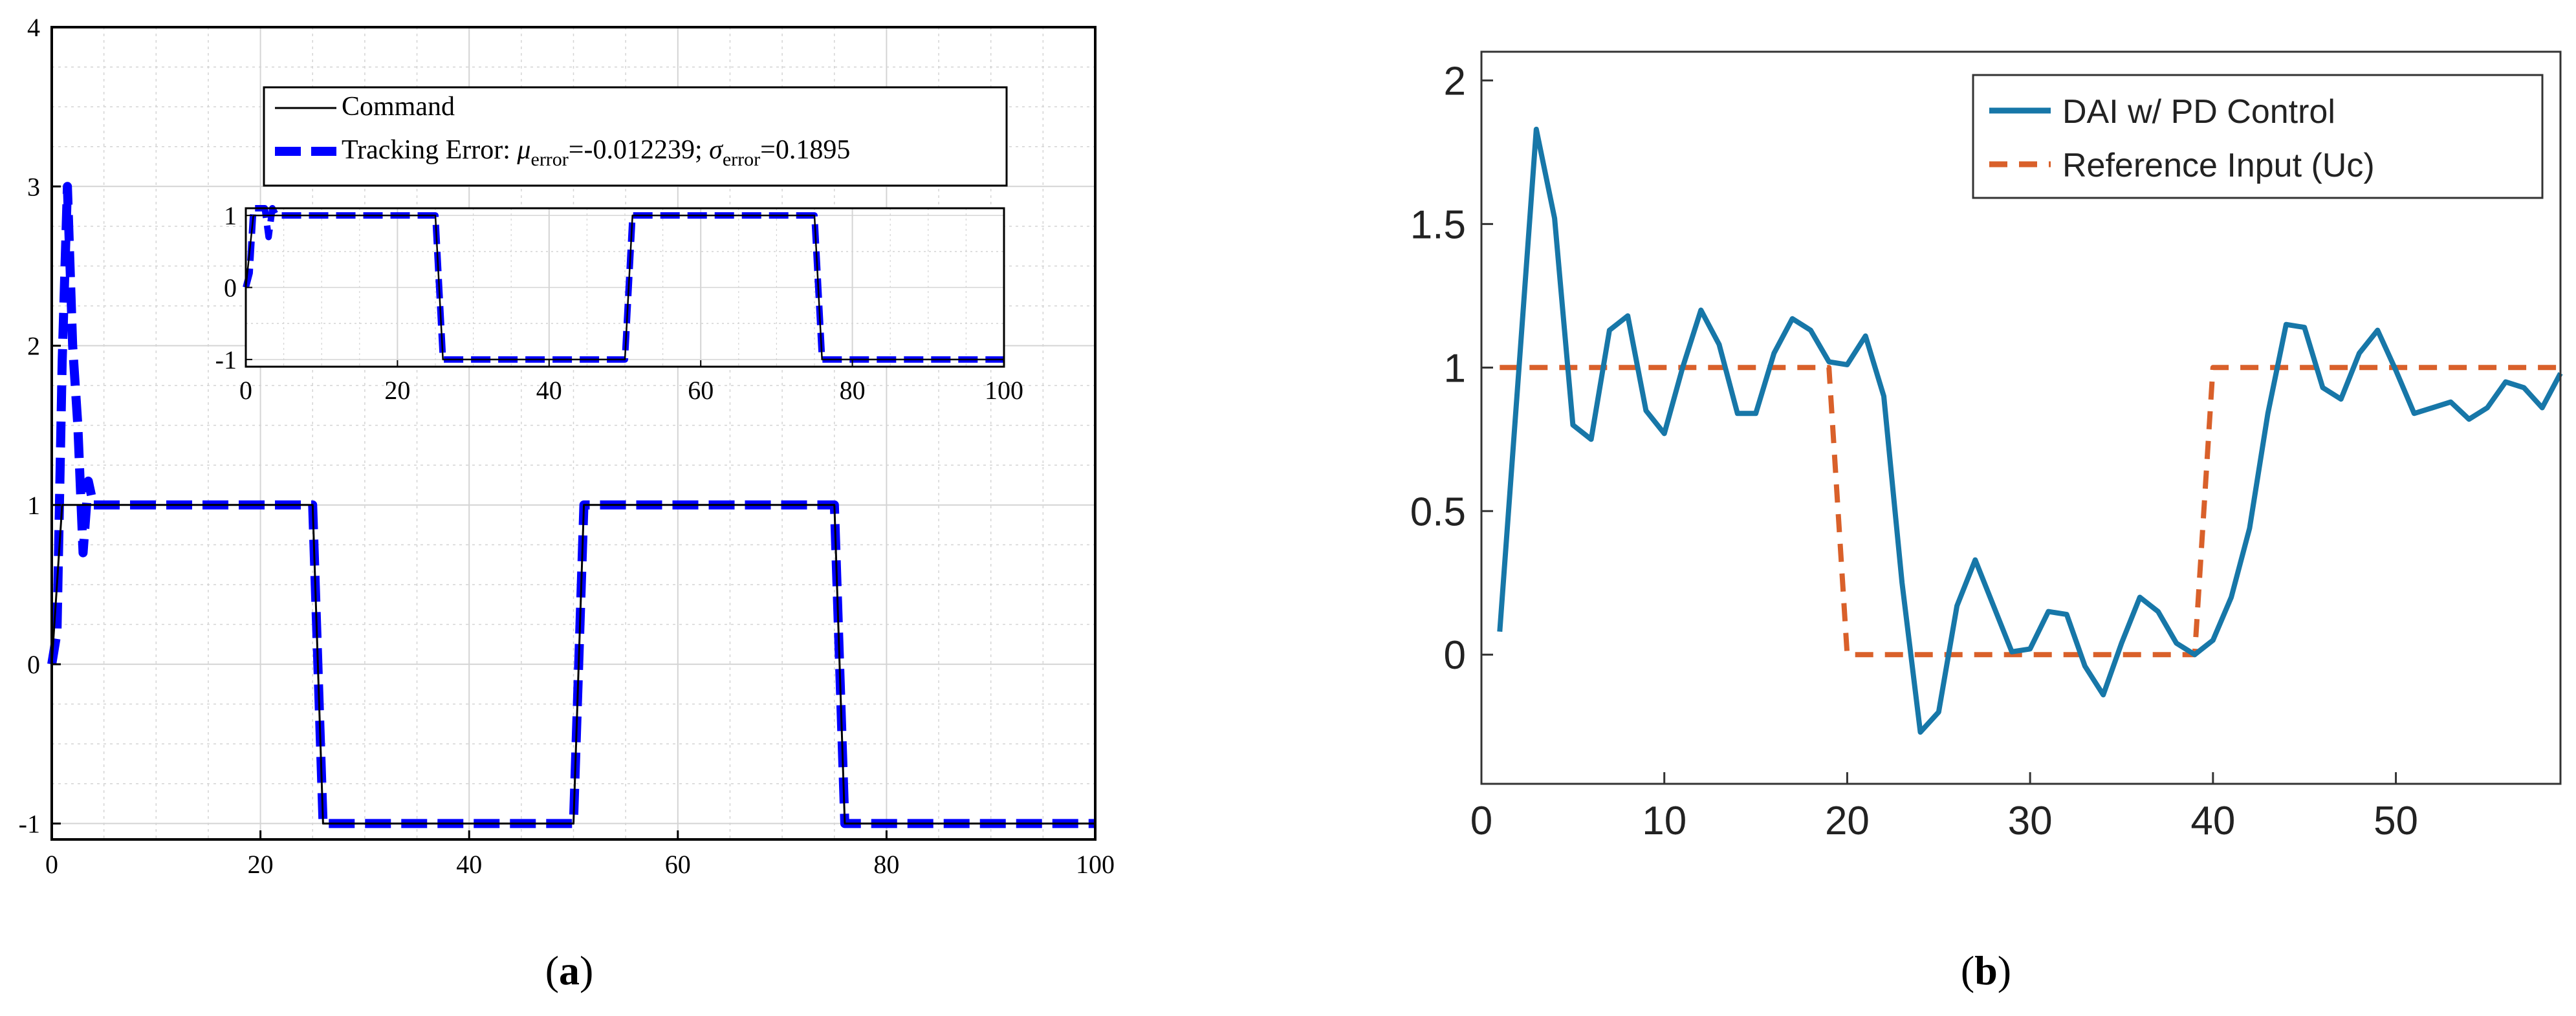  What do you see at coordinates (1438, 224) in the screenshot?
I see `b-y-tick-label: 1.5` at bounding box center [1438, 224].